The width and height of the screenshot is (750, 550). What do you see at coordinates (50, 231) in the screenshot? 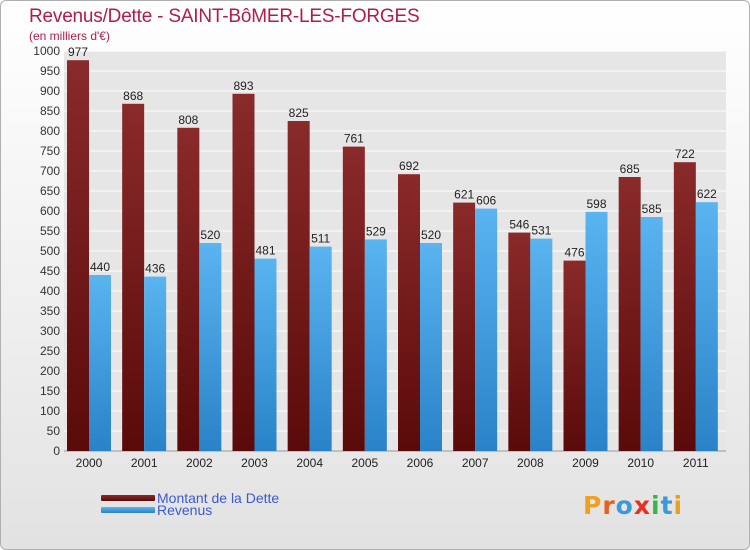
I see `y-tick-label: 550` at bounding box center [50, 231].